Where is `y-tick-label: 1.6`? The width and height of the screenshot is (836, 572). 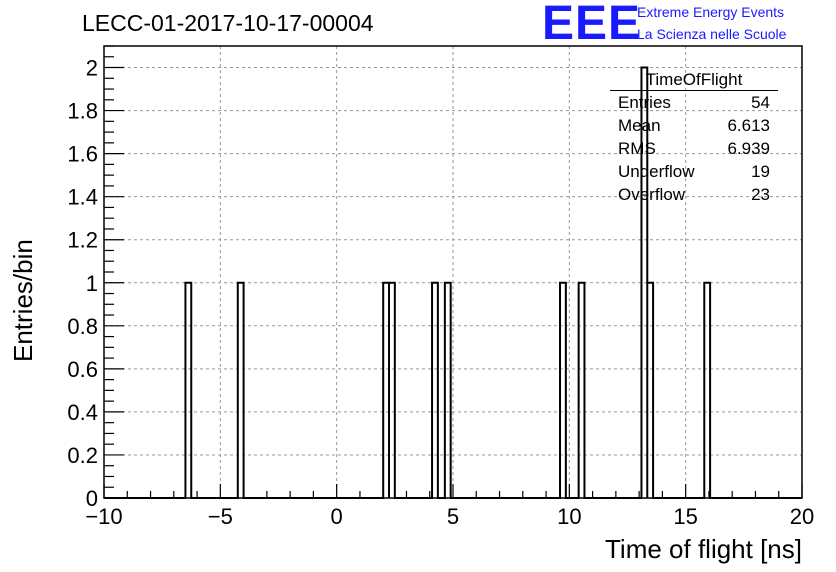 y-tick-label: 1.6 is located at coordinates (82, 154).